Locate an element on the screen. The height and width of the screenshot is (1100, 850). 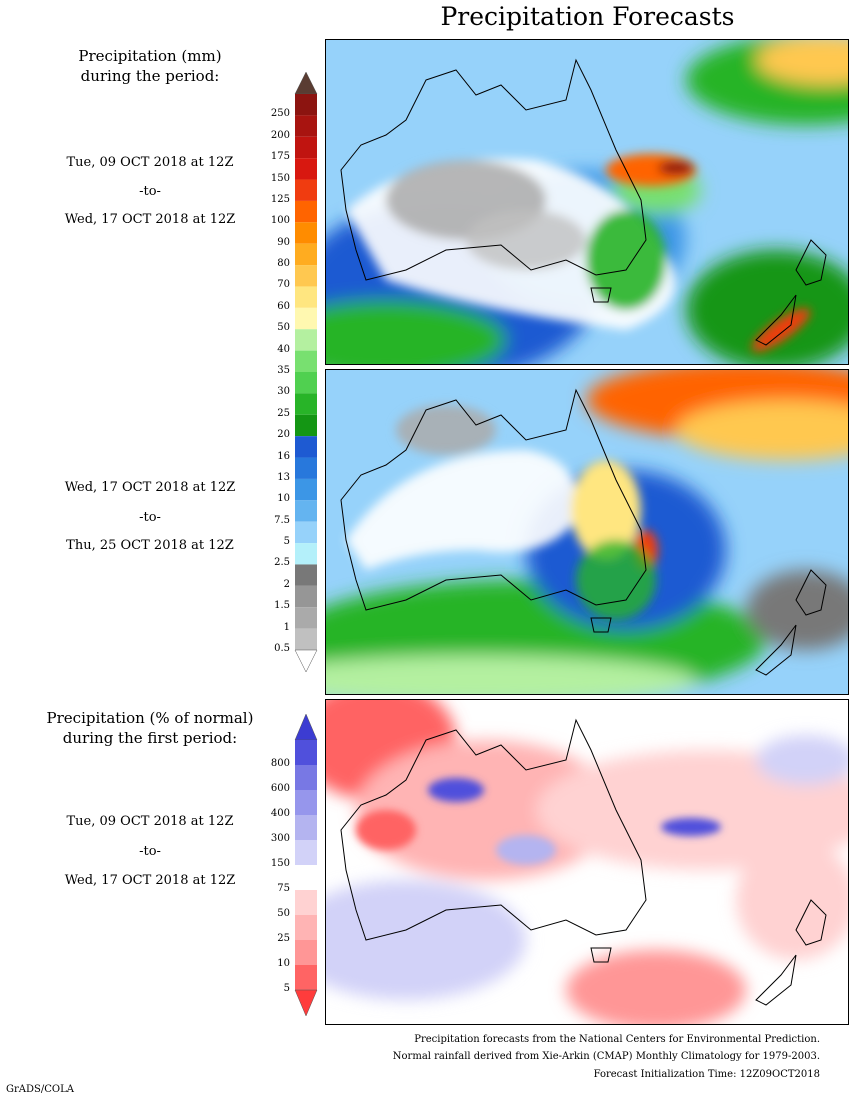
precip-colorbar-label: 100 is located at coordinates (280, 221).